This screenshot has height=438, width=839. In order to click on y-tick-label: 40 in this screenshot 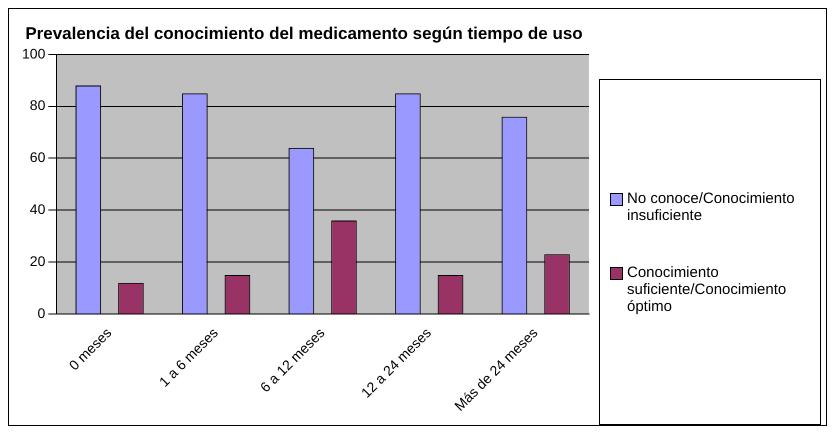, I will do `click(38, 209)`.